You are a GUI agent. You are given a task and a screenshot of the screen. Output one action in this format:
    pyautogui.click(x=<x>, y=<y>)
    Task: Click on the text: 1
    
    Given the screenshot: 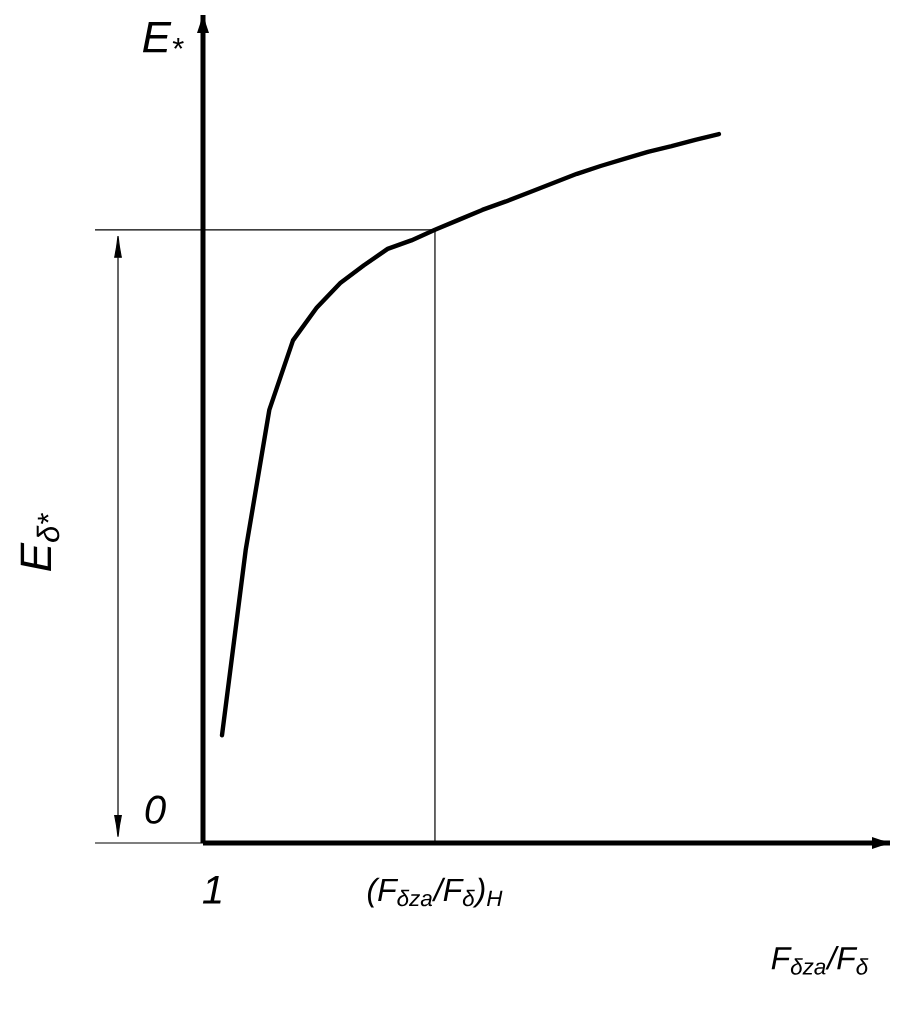 What is the action you would take?
    pyautogui.click(x=211, y=890)
    